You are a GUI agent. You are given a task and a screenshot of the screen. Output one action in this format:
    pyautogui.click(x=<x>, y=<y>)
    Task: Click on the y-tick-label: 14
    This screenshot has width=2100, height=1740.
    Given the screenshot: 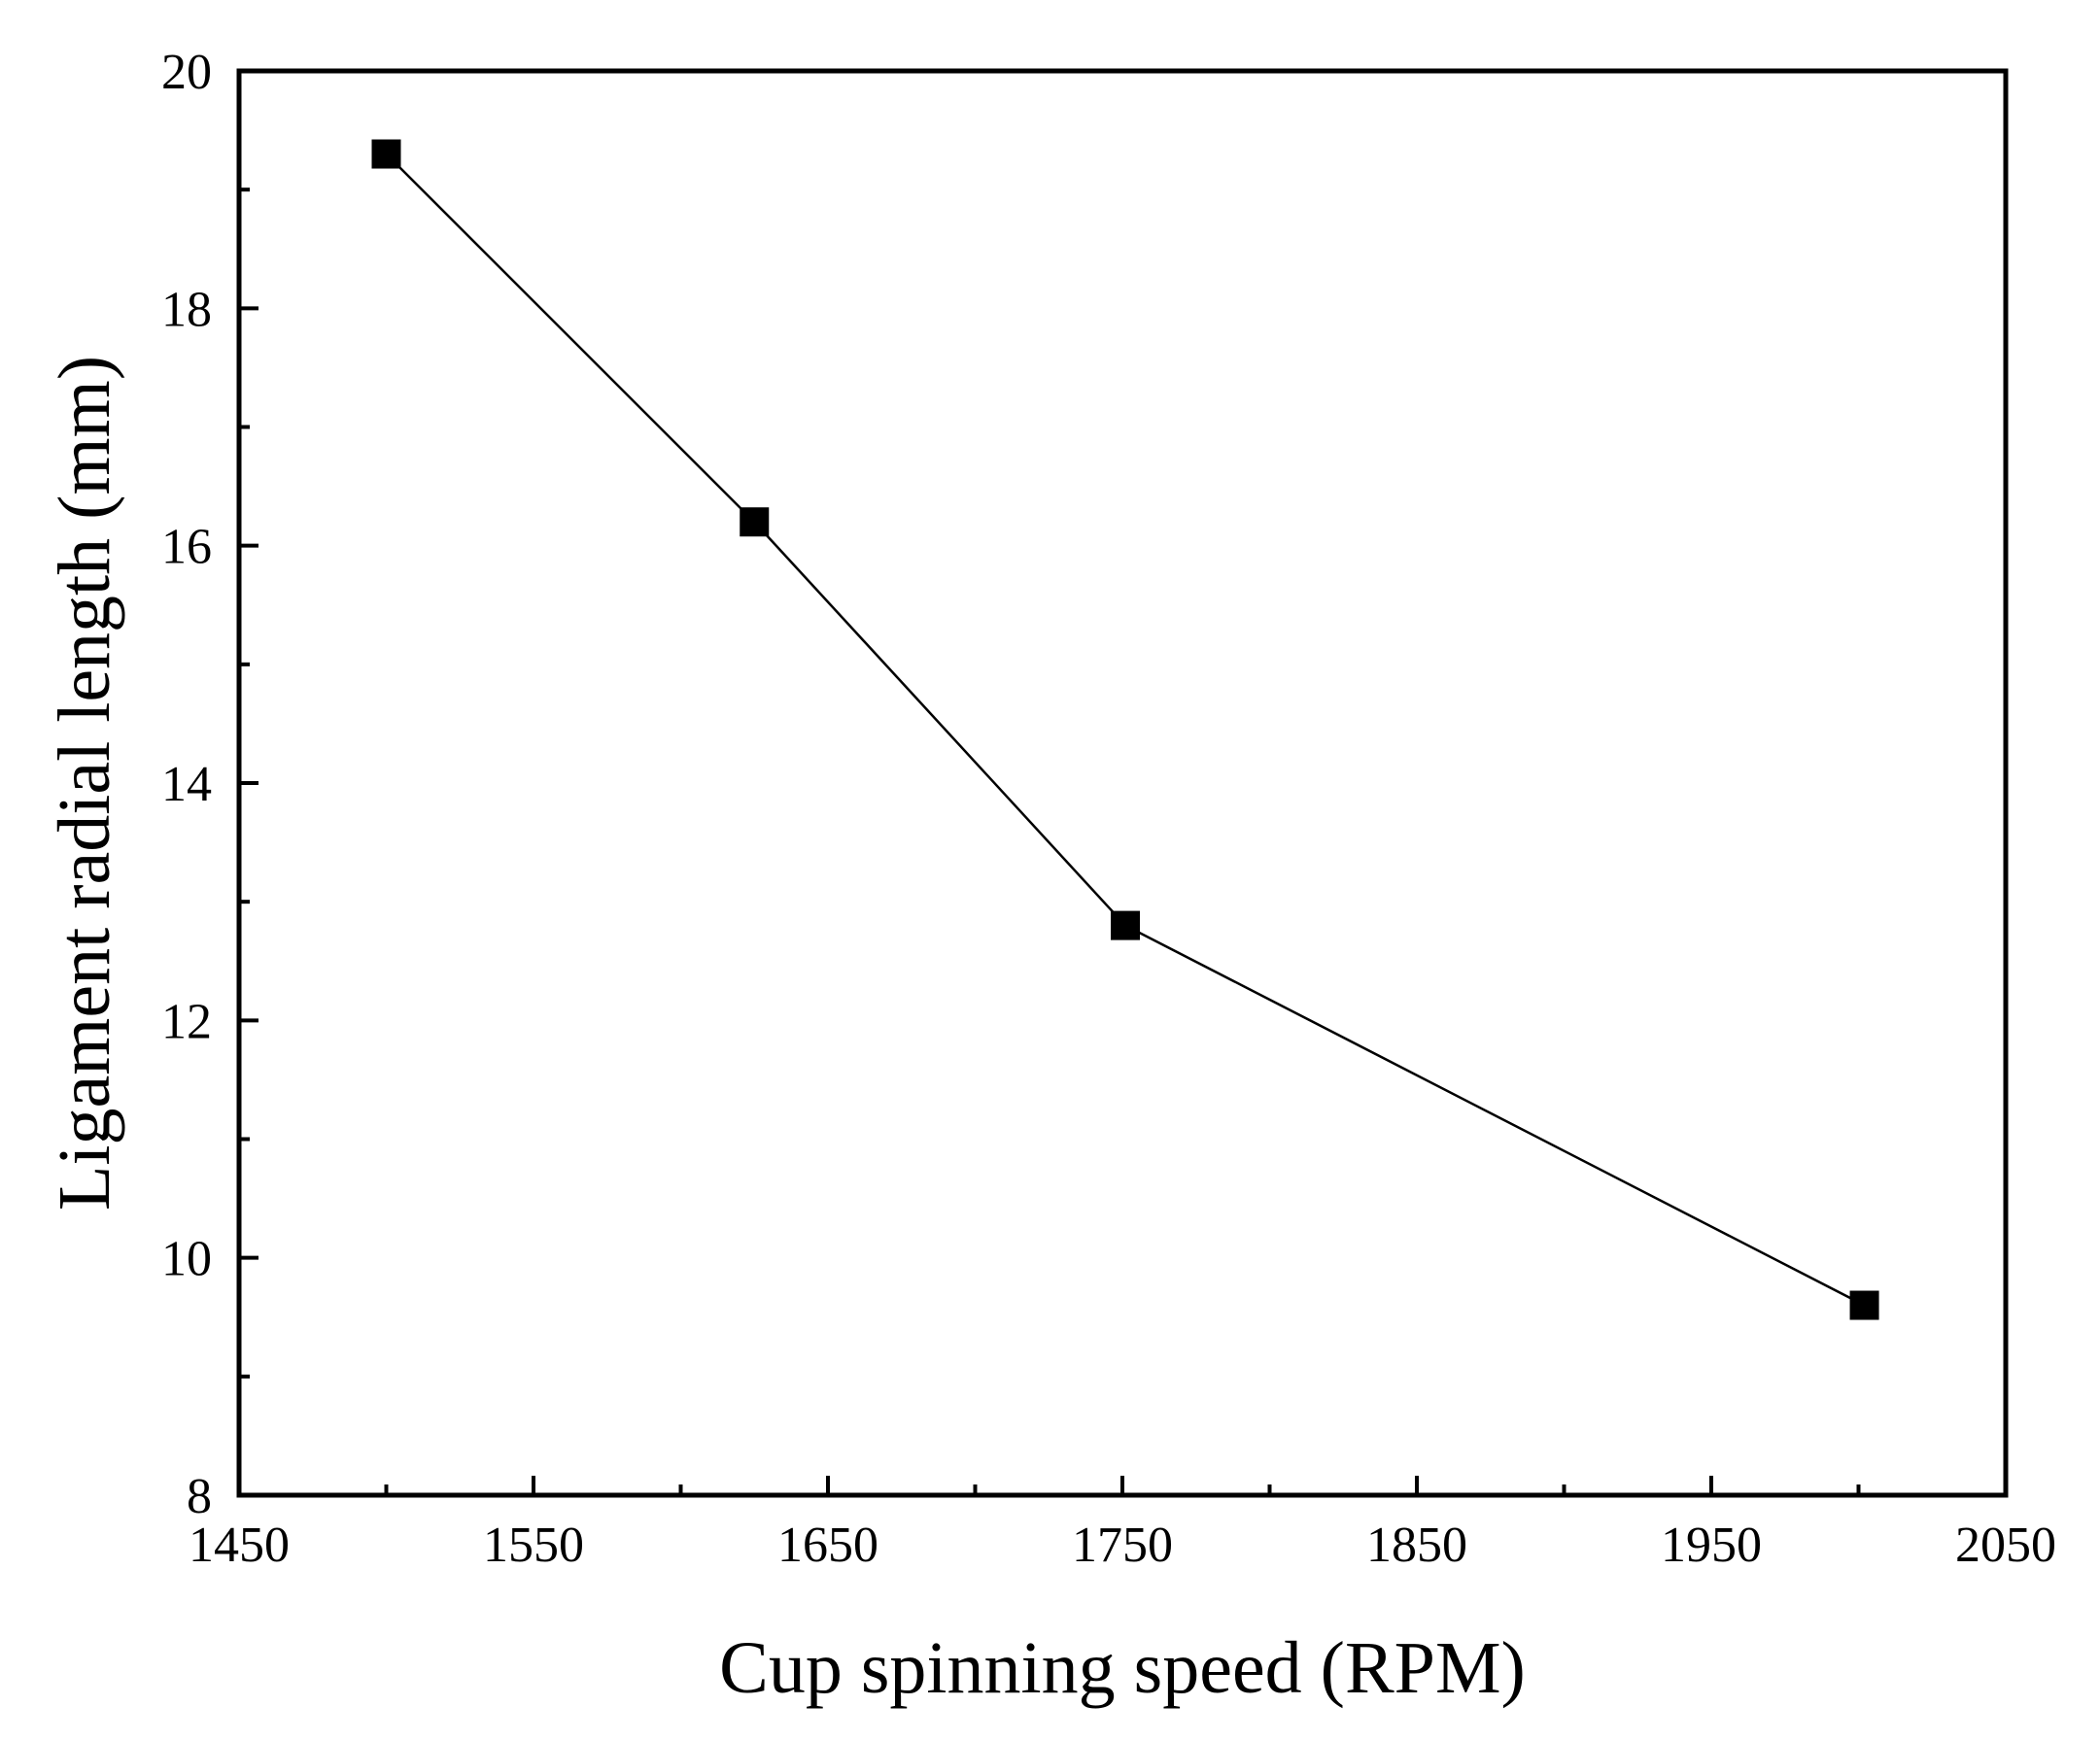 What is the action you would take?
    pyautogui.click(x=186, y=784)
    